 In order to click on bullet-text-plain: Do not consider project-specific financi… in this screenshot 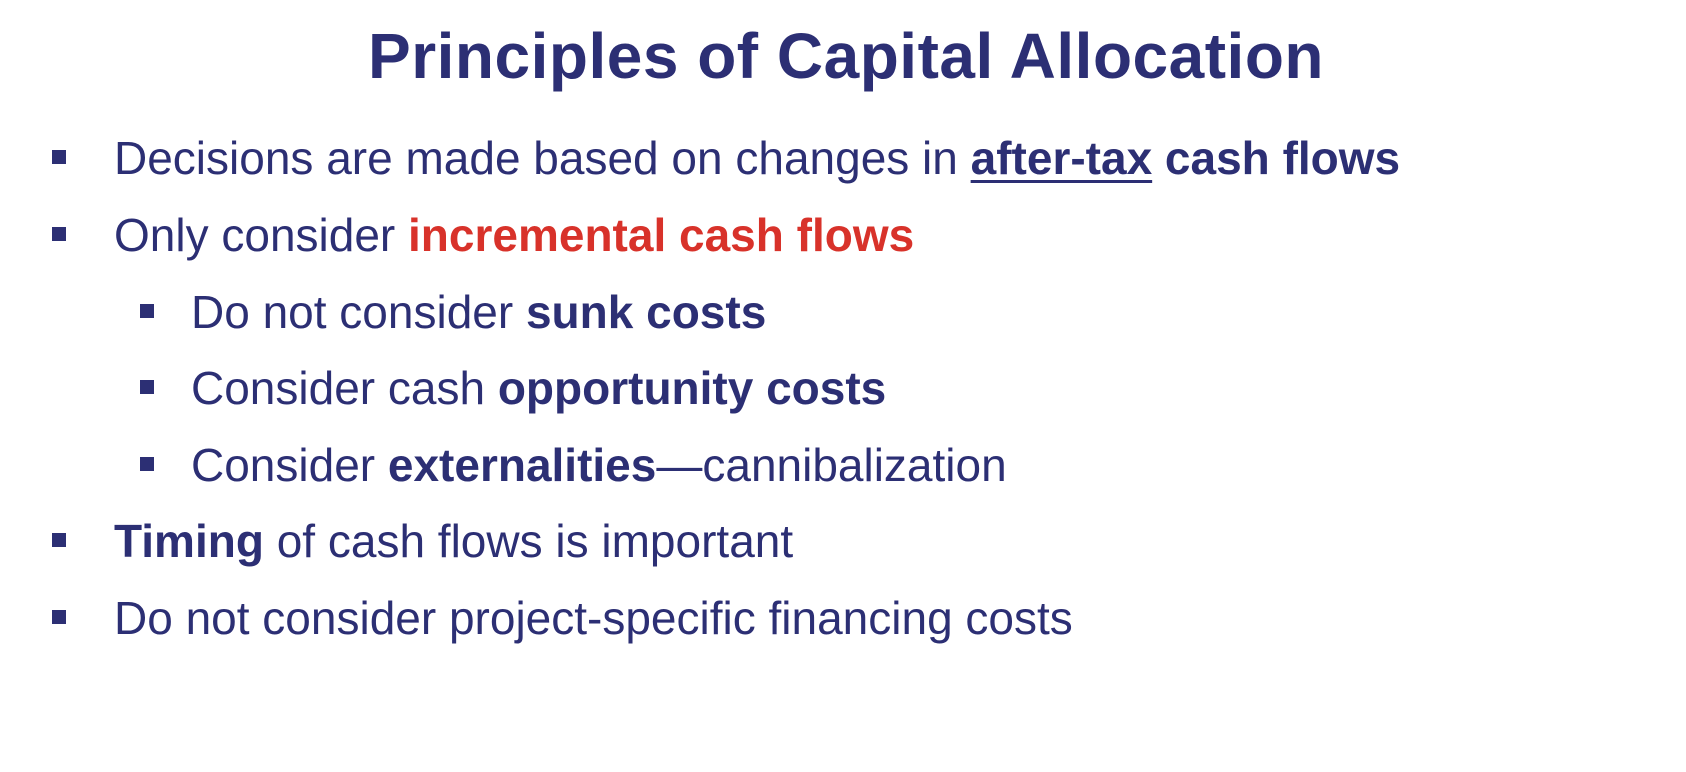, I will do `click(593, 618)`.